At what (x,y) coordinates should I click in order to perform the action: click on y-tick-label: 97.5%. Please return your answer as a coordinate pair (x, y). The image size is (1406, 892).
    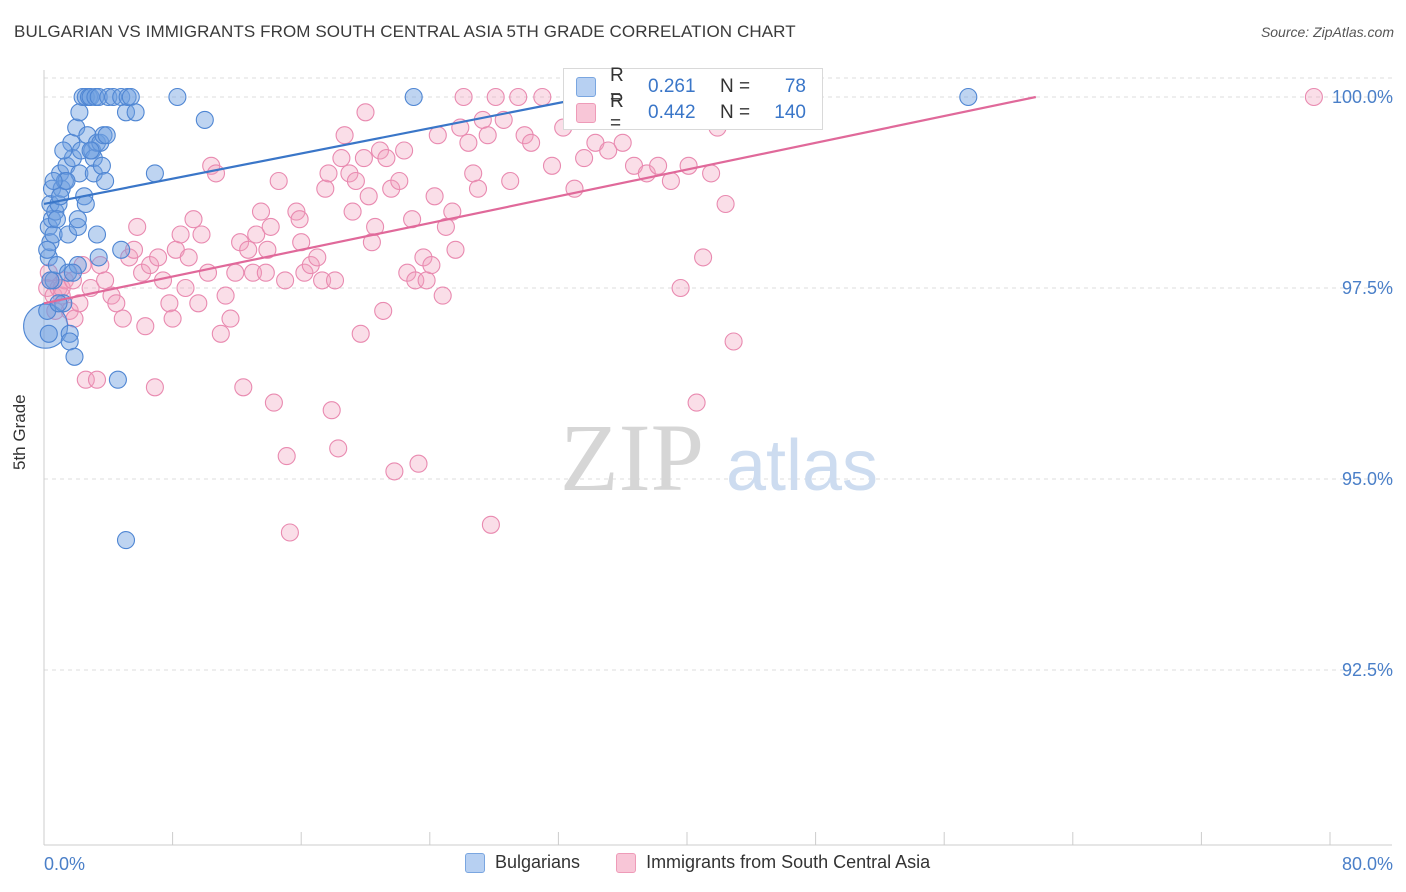
    Looking at the image, I should click on (1367, 288).